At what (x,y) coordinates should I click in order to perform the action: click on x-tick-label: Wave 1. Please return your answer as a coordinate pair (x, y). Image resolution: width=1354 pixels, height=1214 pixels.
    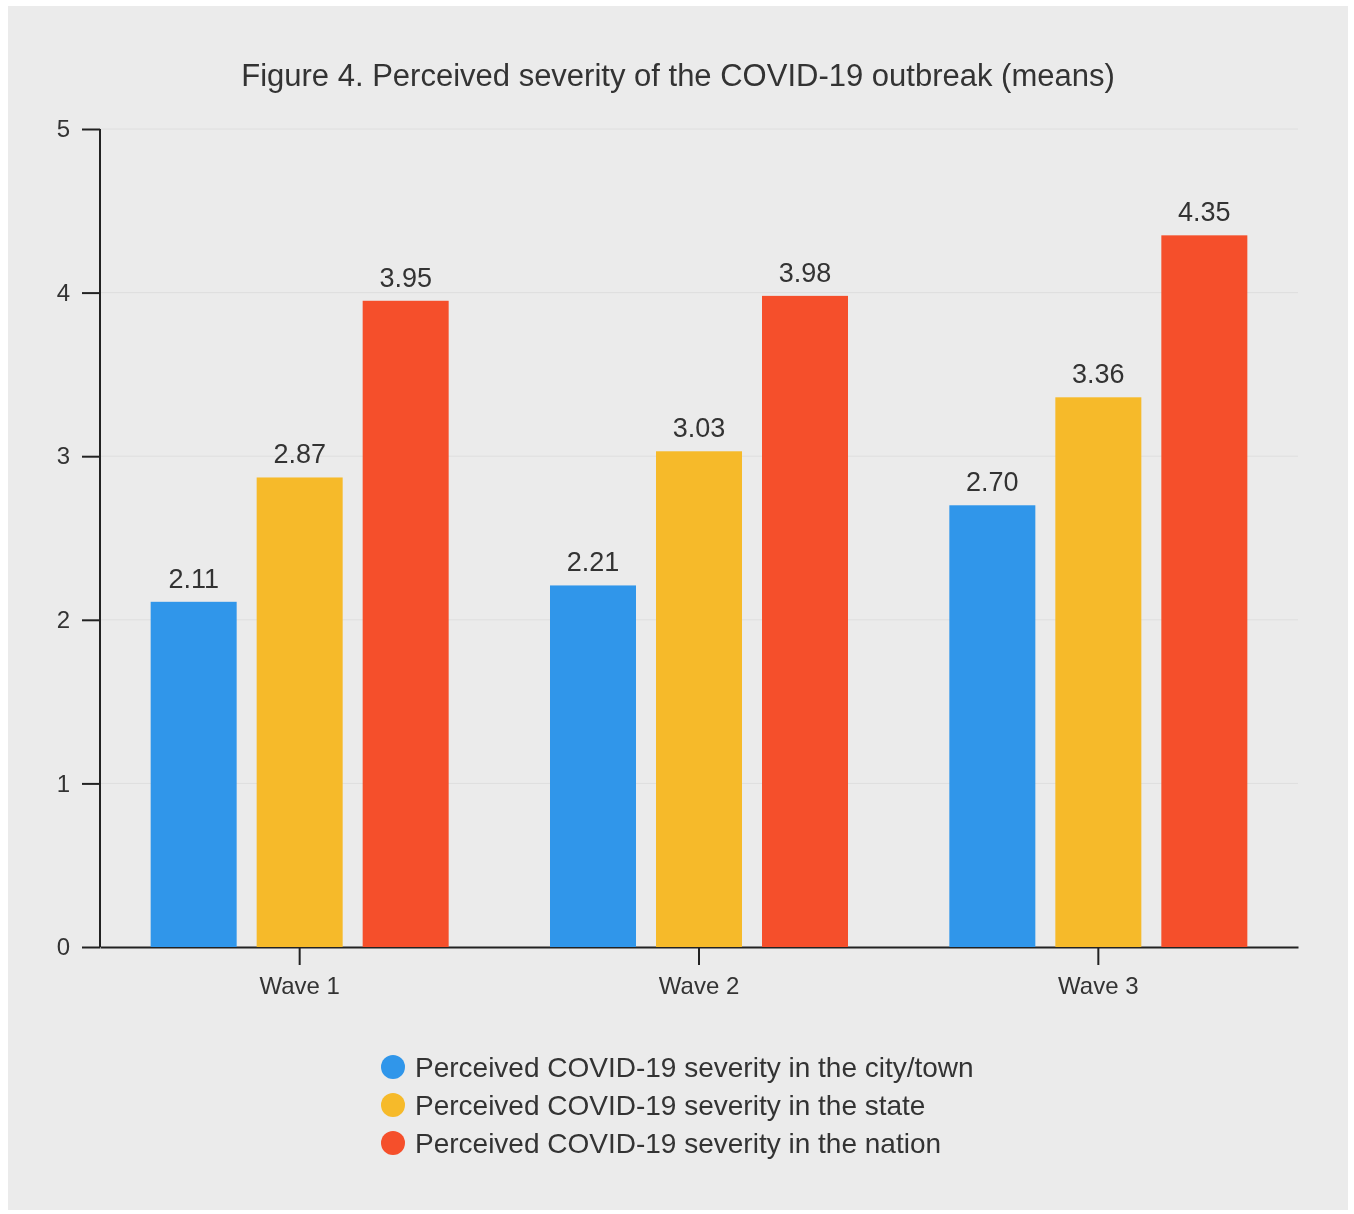
    Looking at the image, I should click on (299, 986).